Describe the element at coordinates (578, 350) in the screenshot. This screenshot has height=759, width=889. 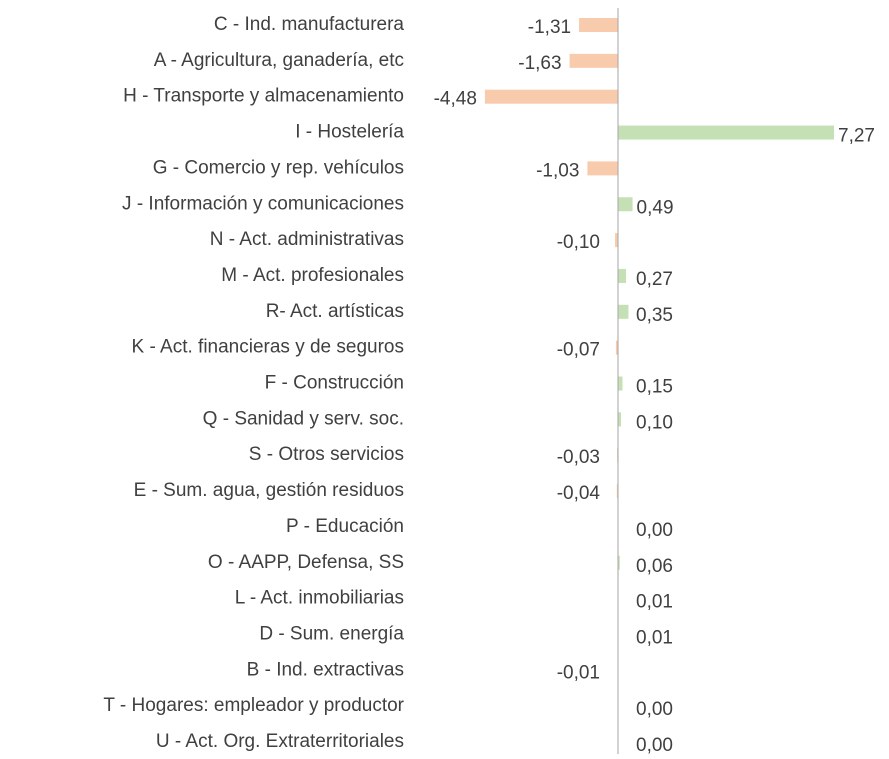
I see `value-label: -0,07` at that location.